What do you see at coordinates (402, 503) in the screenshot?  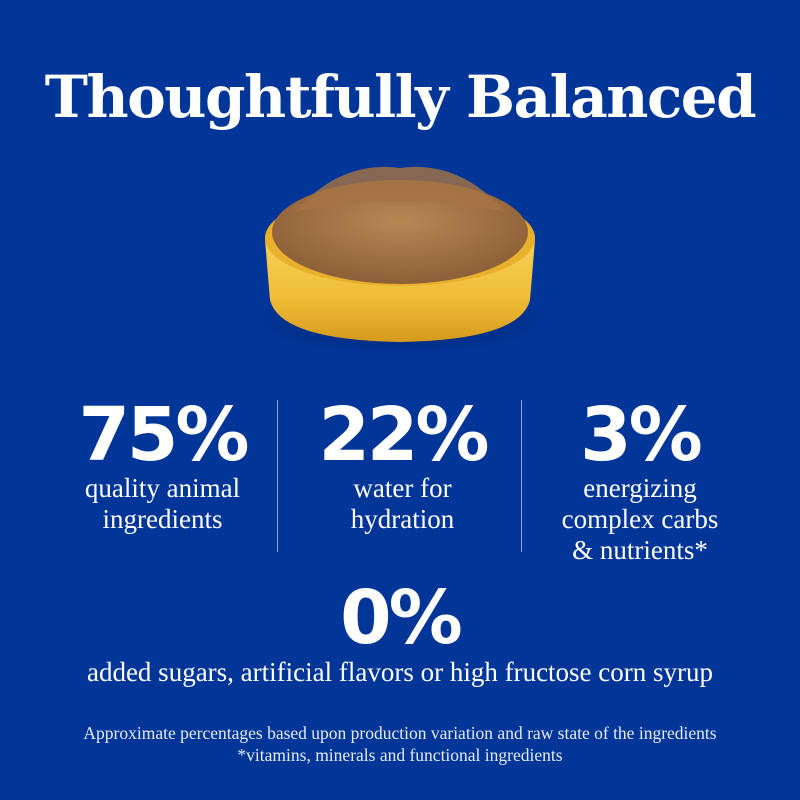 I see `stat-label: water for hydration` at bounding box center [402, 503].